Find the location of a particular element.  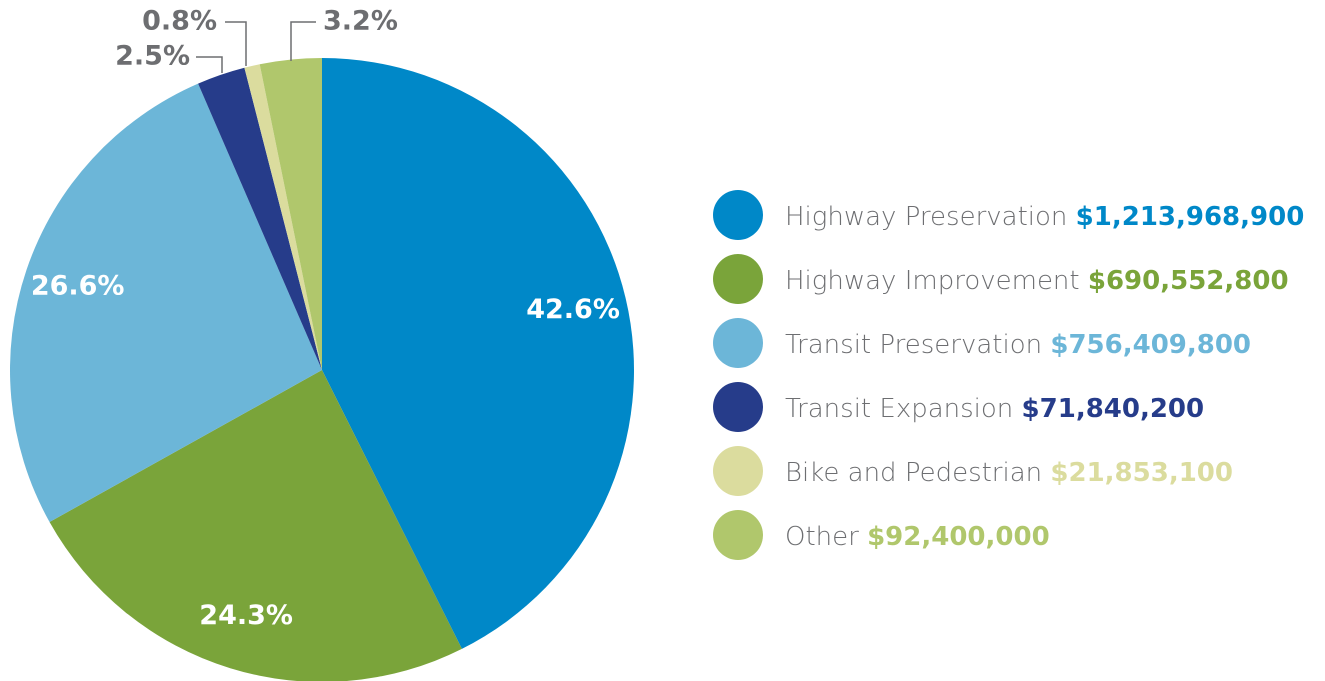

legend-entry: Bike and Pedestrian $21,853,100 is located at coordinates (1009, 473).